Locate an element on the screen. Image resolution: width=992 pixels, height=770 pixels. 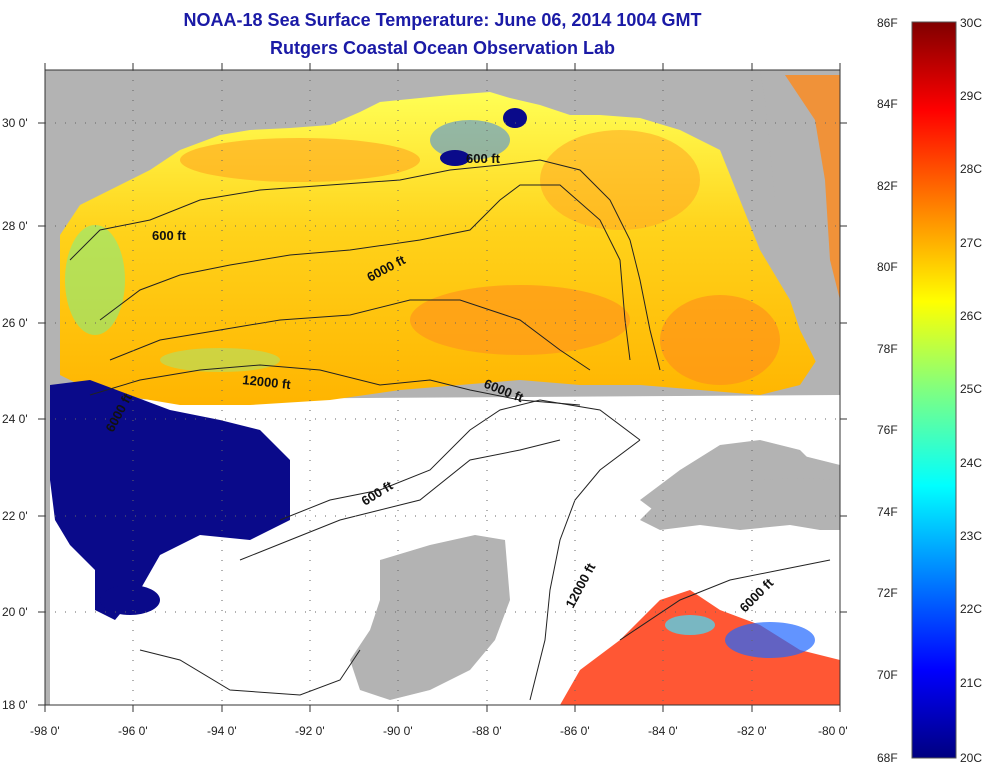
lon-tick-label: -80 0' is located at coordinates (833, 731).